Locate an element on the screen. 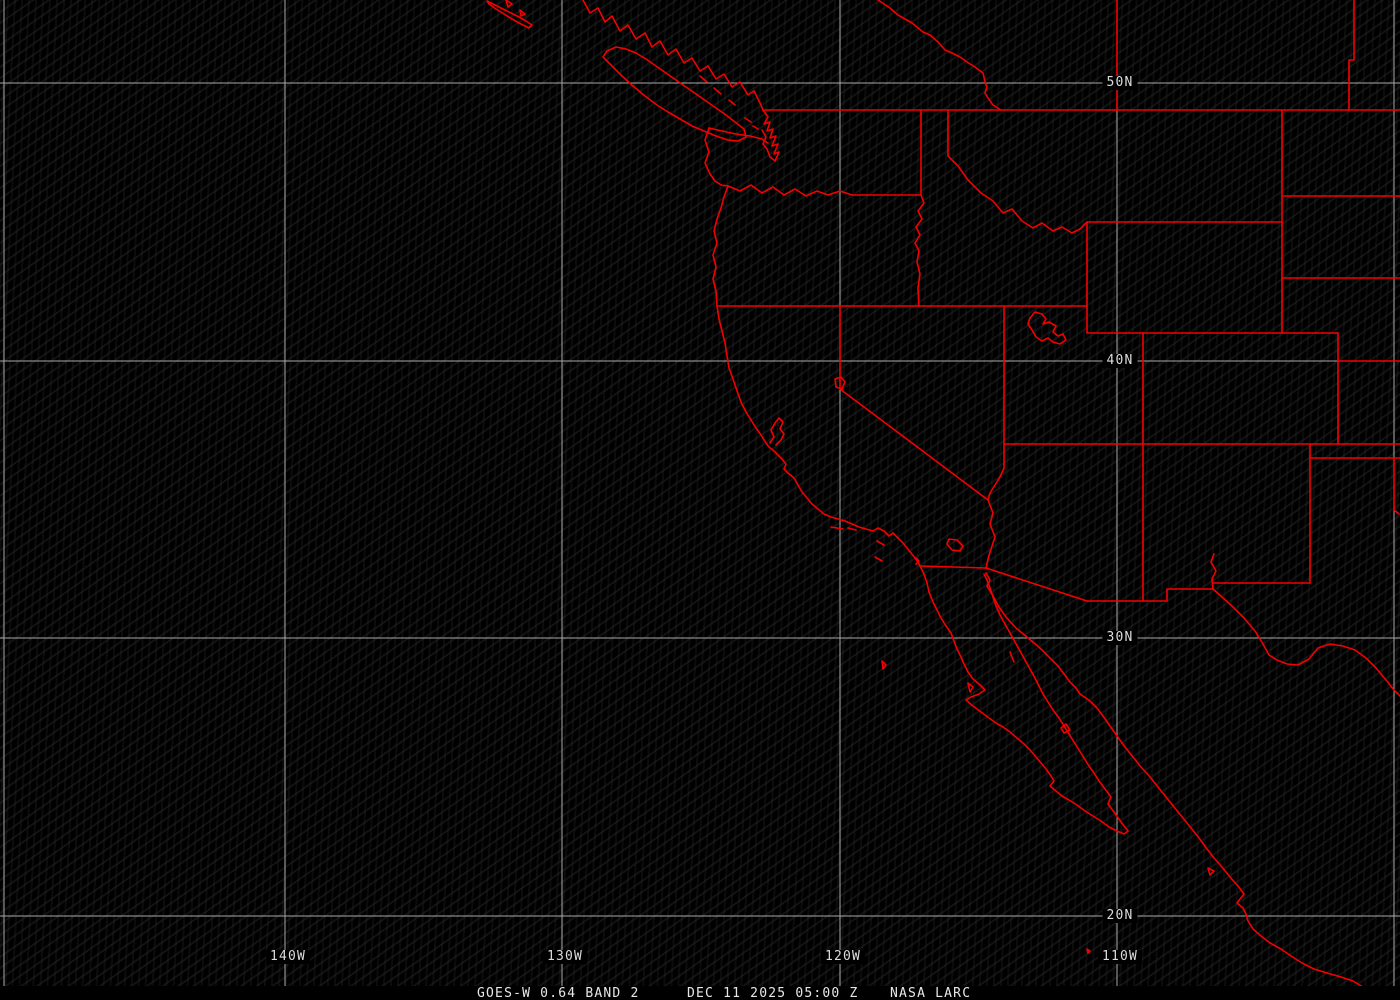 The width and height of the screenshot is (1400, 1000). caption-product-label: GOES-W 0.64 BAND 2 is located at coordinates (558, 993).